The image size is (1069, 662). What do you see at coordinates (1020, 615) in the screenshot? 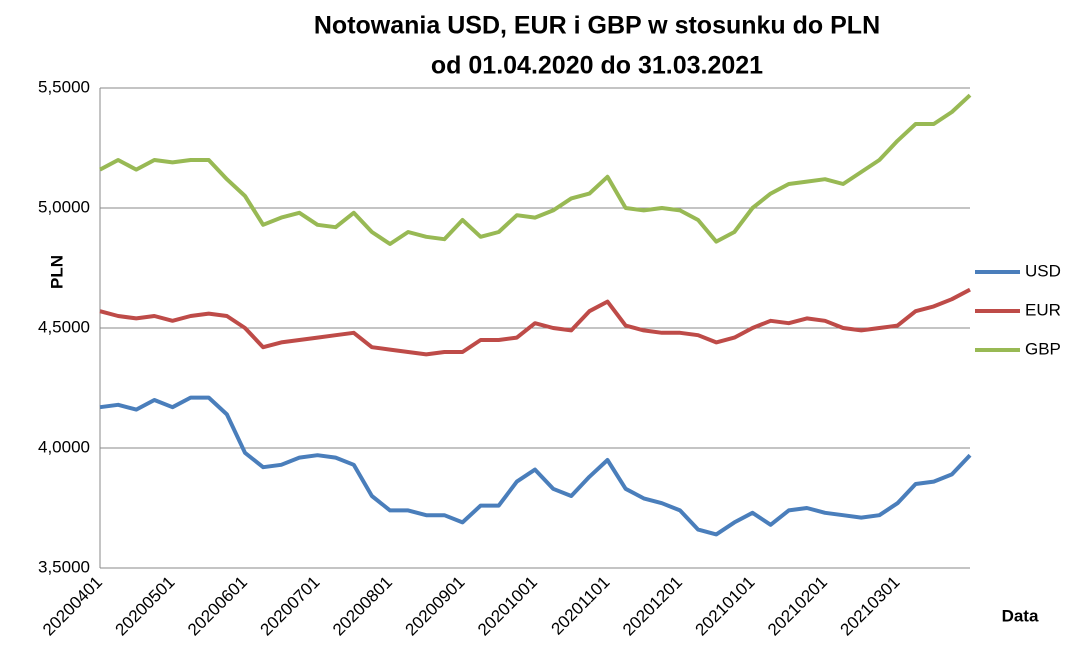
I see `x-axis-label: Data` at bounding box center [1020, 615].